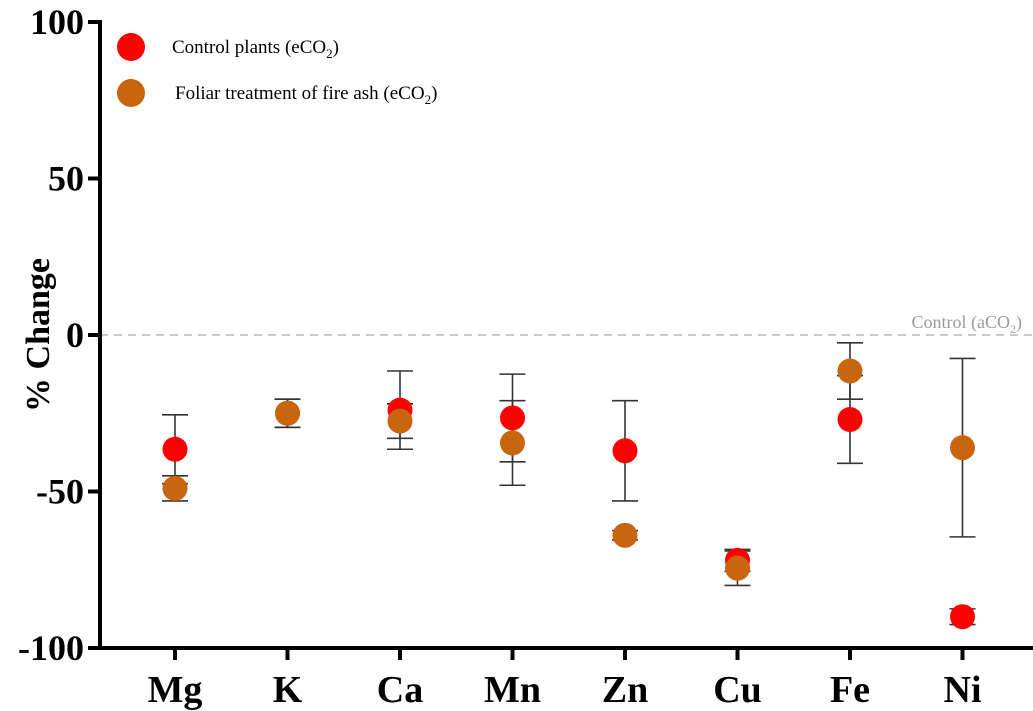  I want to click on y-axis-label: % Change, so click(38, 335).